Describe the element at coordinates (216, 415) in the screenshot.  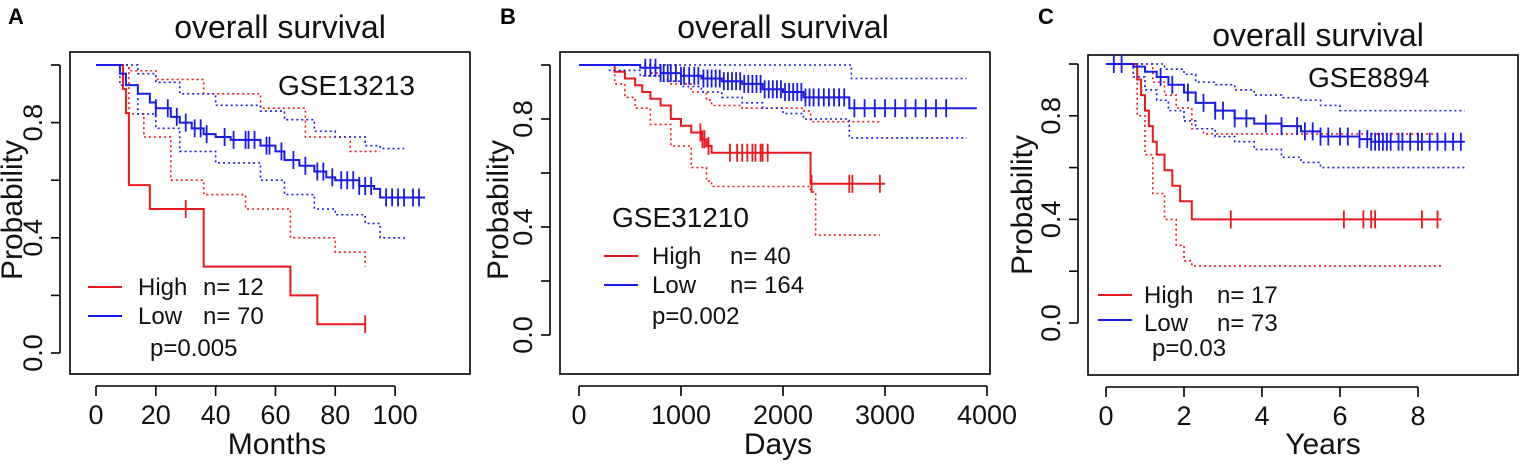
I see `x-tick-label: 40` at that location.